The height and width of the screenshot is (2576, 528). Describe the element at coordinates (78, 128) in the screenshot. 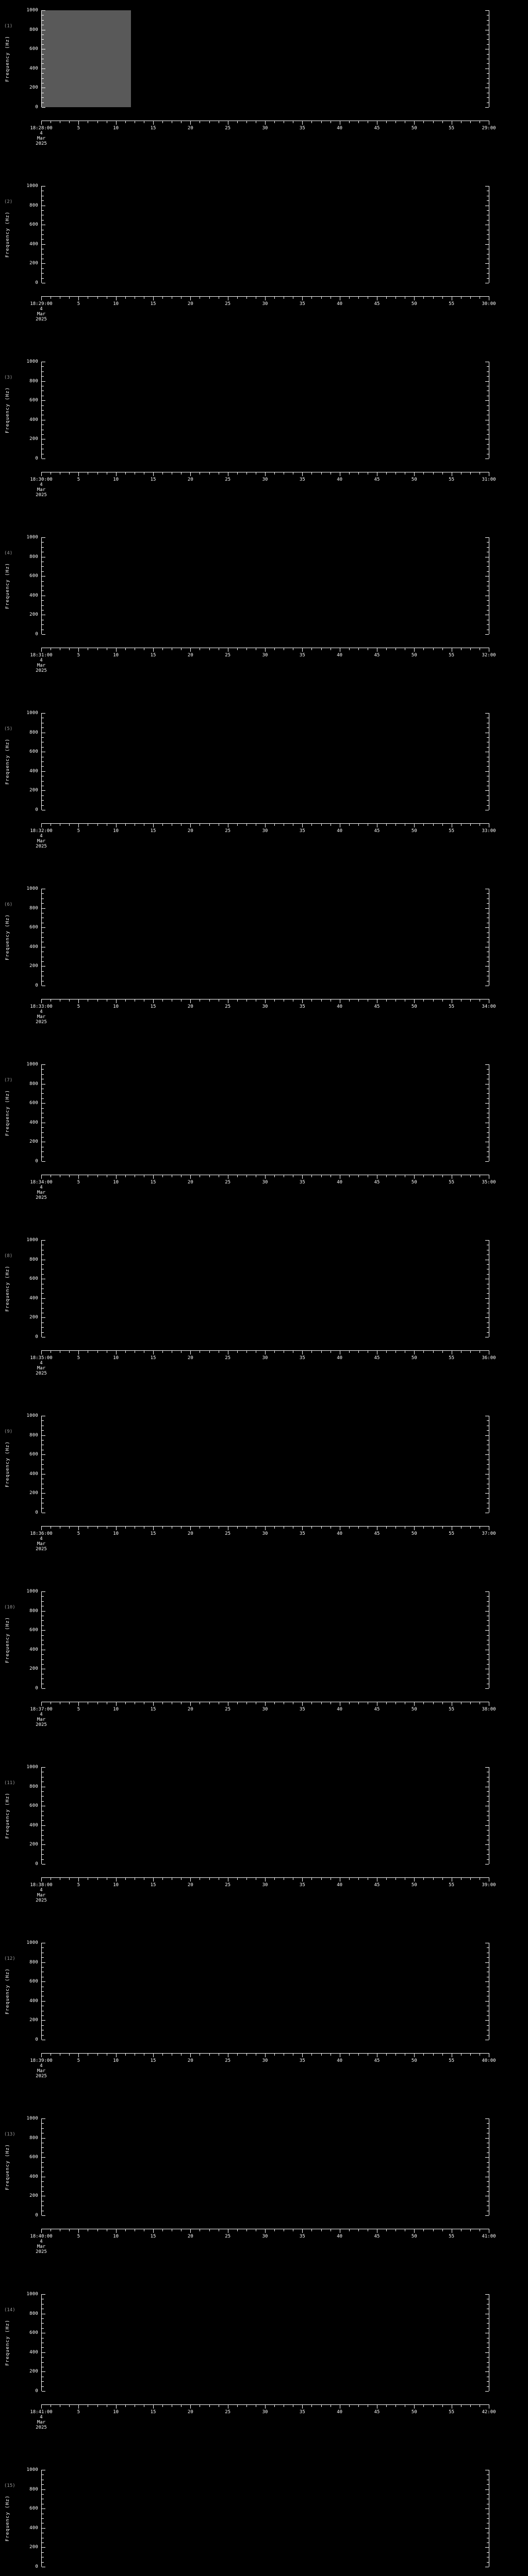

I see `x-tick-label: 5` at that location.